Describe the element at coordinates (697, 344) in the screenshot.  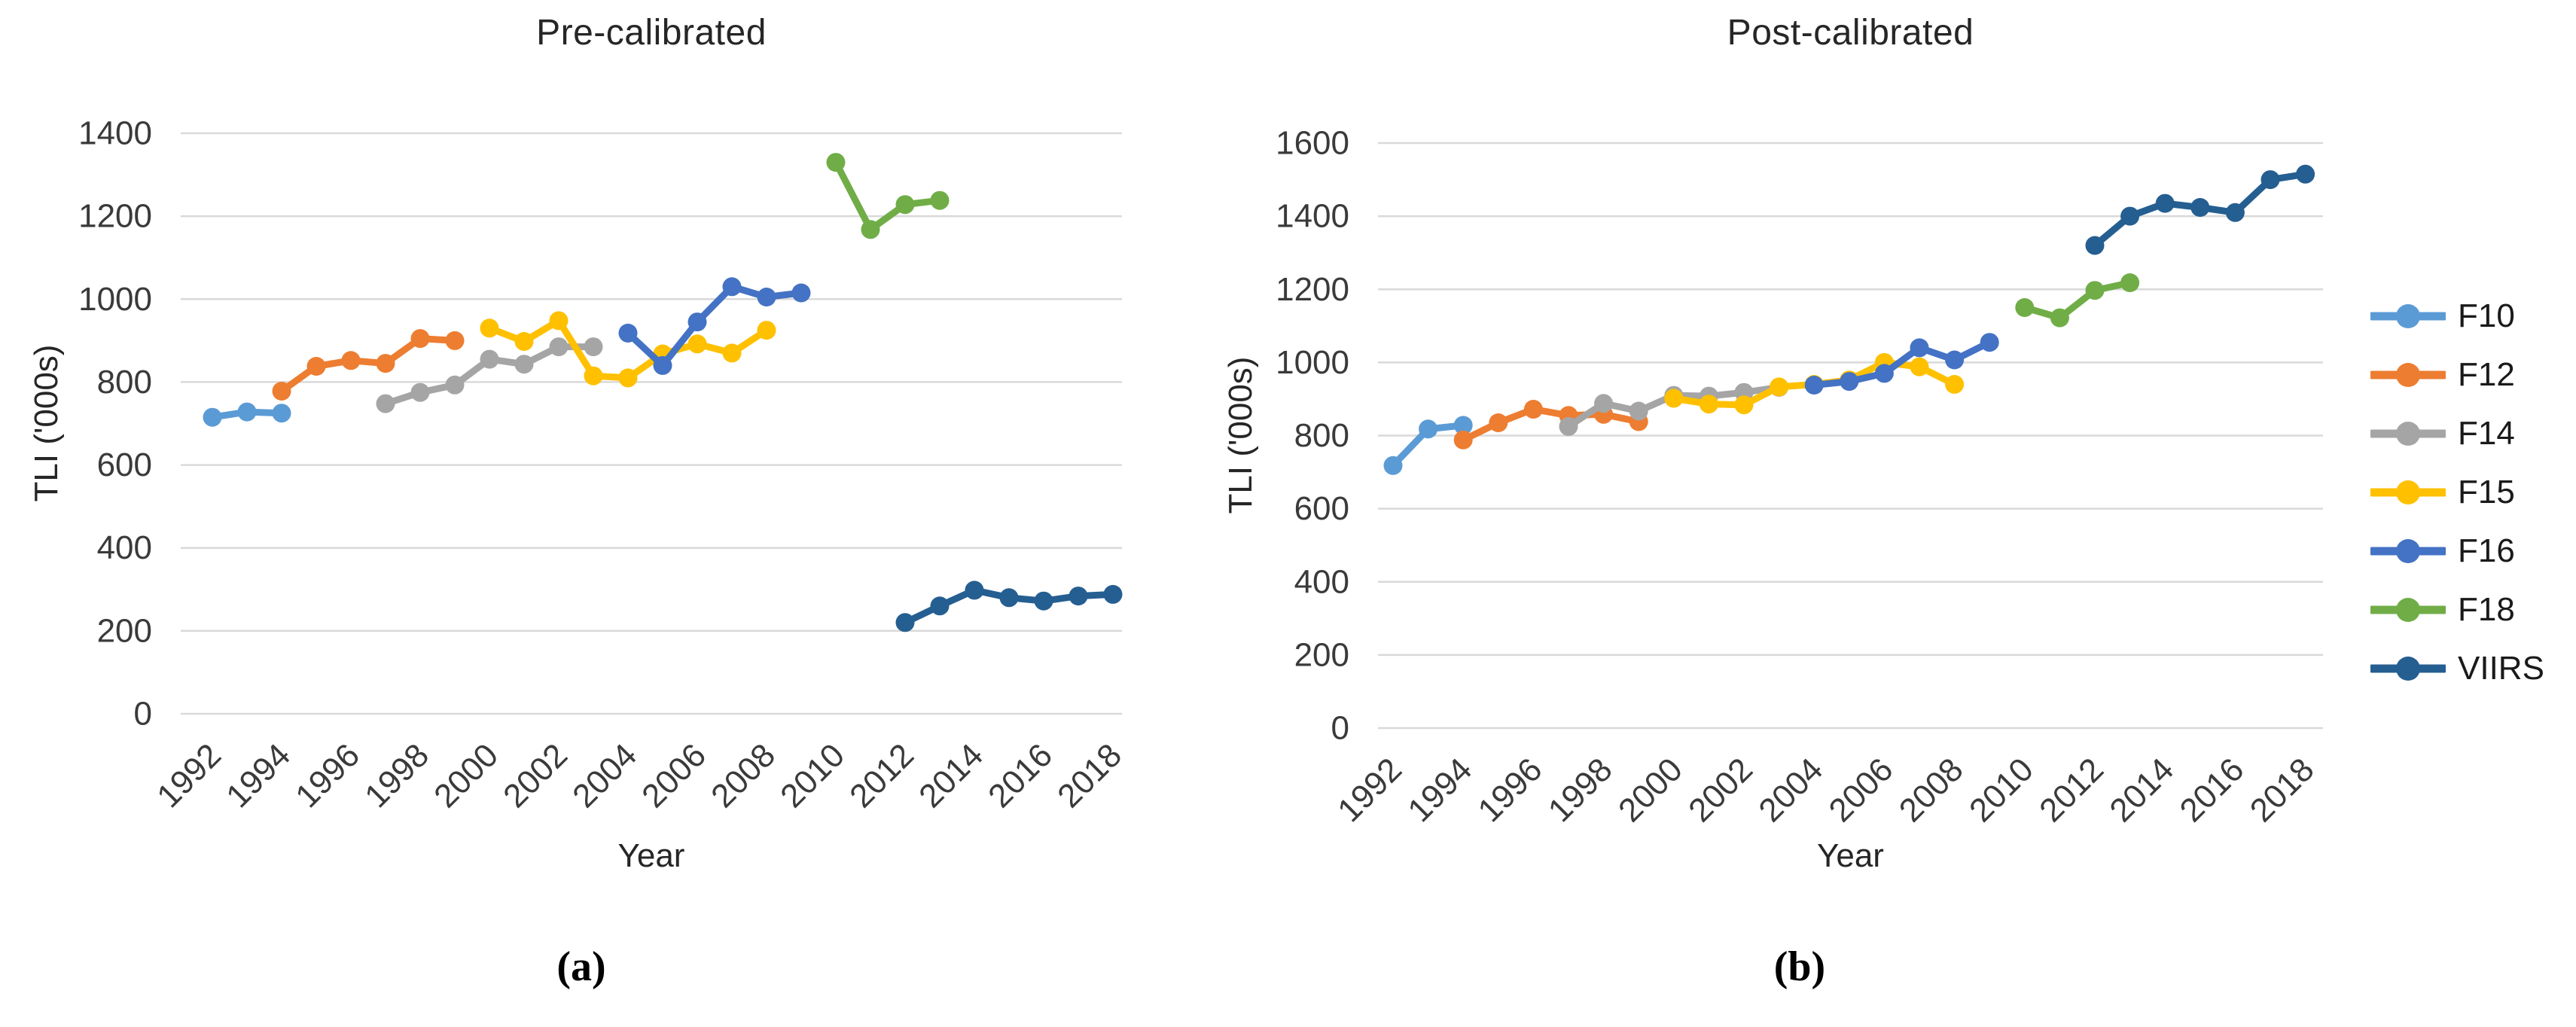
I see `data-point-f15-2006` at that location.